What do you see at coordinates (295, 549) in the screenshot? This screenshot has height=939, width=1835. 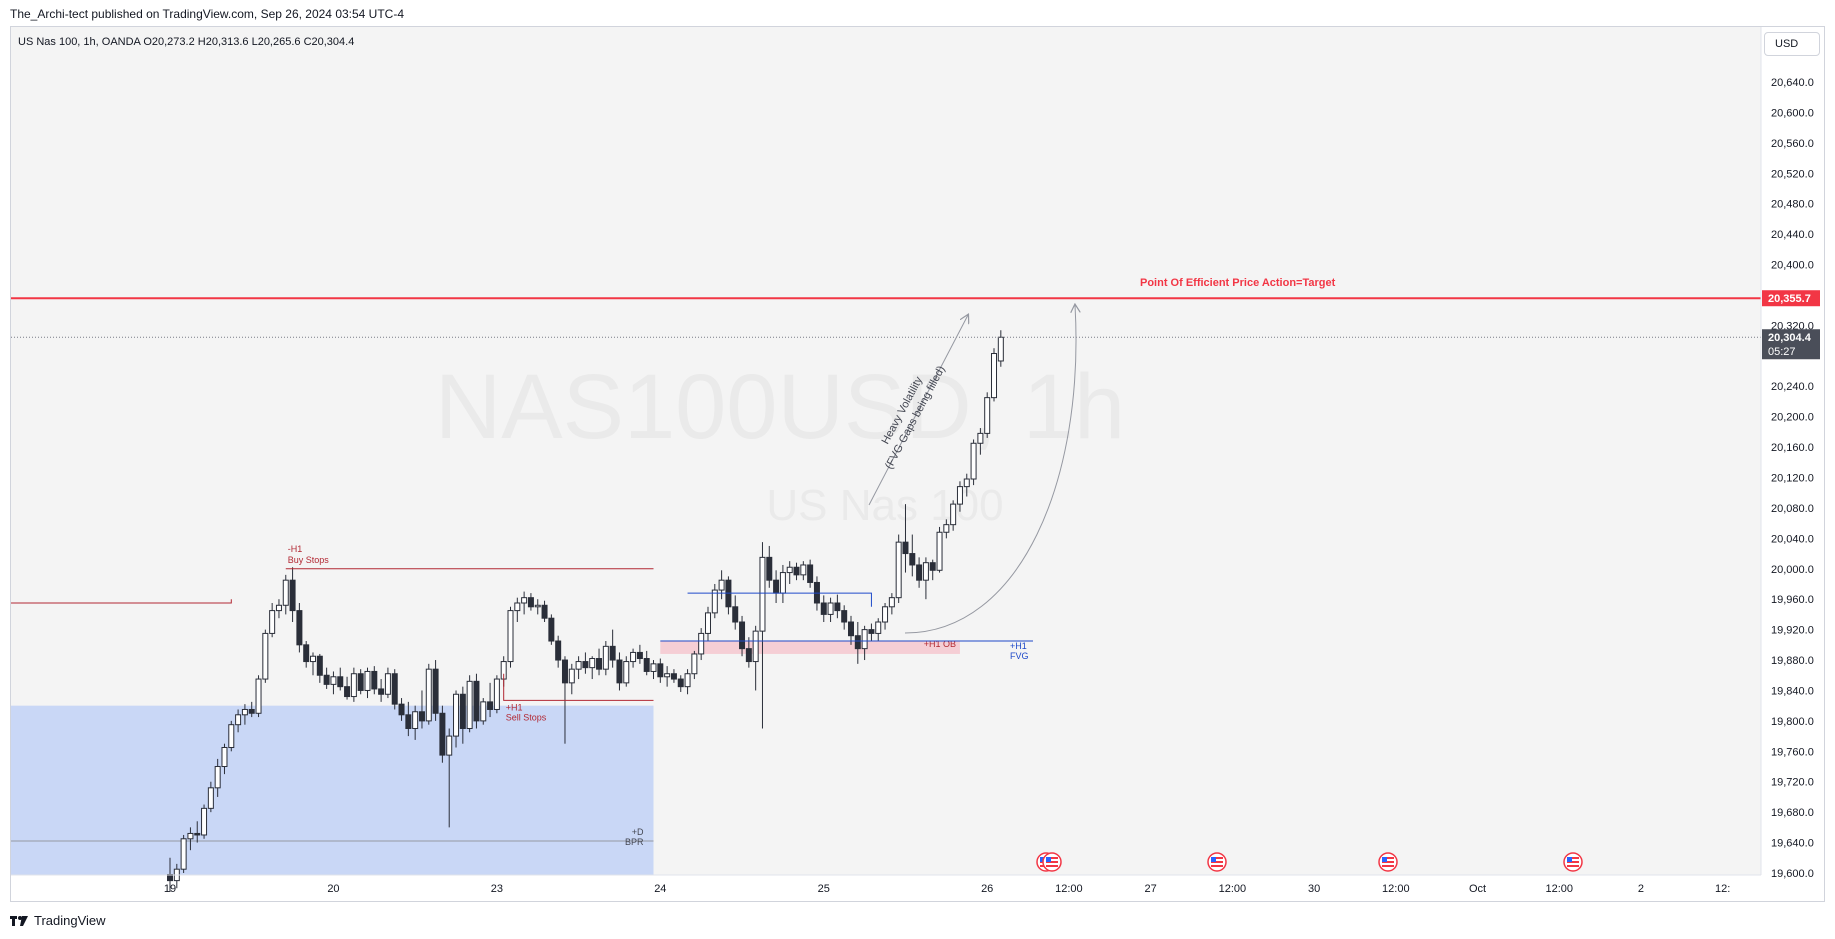 I see `buy-stops-sign: -H1` at bounding box center [295, 549].